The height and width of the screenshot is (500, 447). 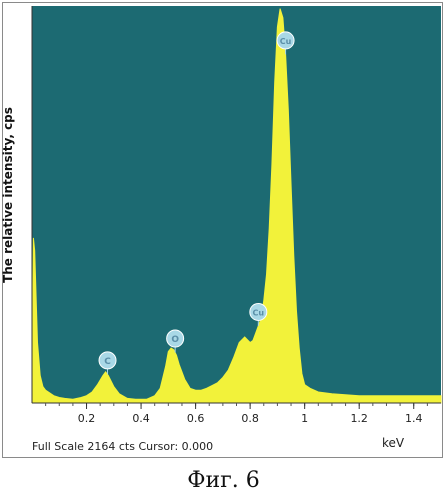 I want to click on x-tick-label: 1, so click(x=304, y=418).